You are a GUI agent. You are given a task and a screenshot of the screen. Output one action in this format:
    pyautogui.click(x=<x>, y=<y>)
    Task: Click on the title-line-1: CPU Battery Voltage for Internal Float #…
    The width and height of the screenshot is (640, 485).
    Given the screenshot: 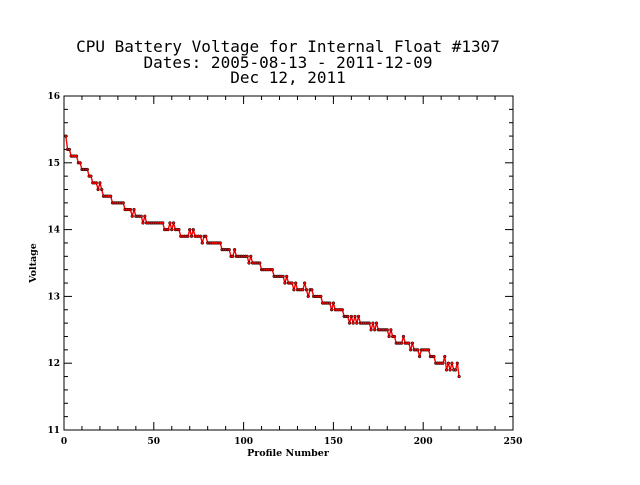 What is the action you would take?
    pyautogui.click(x=288, y=46)
    